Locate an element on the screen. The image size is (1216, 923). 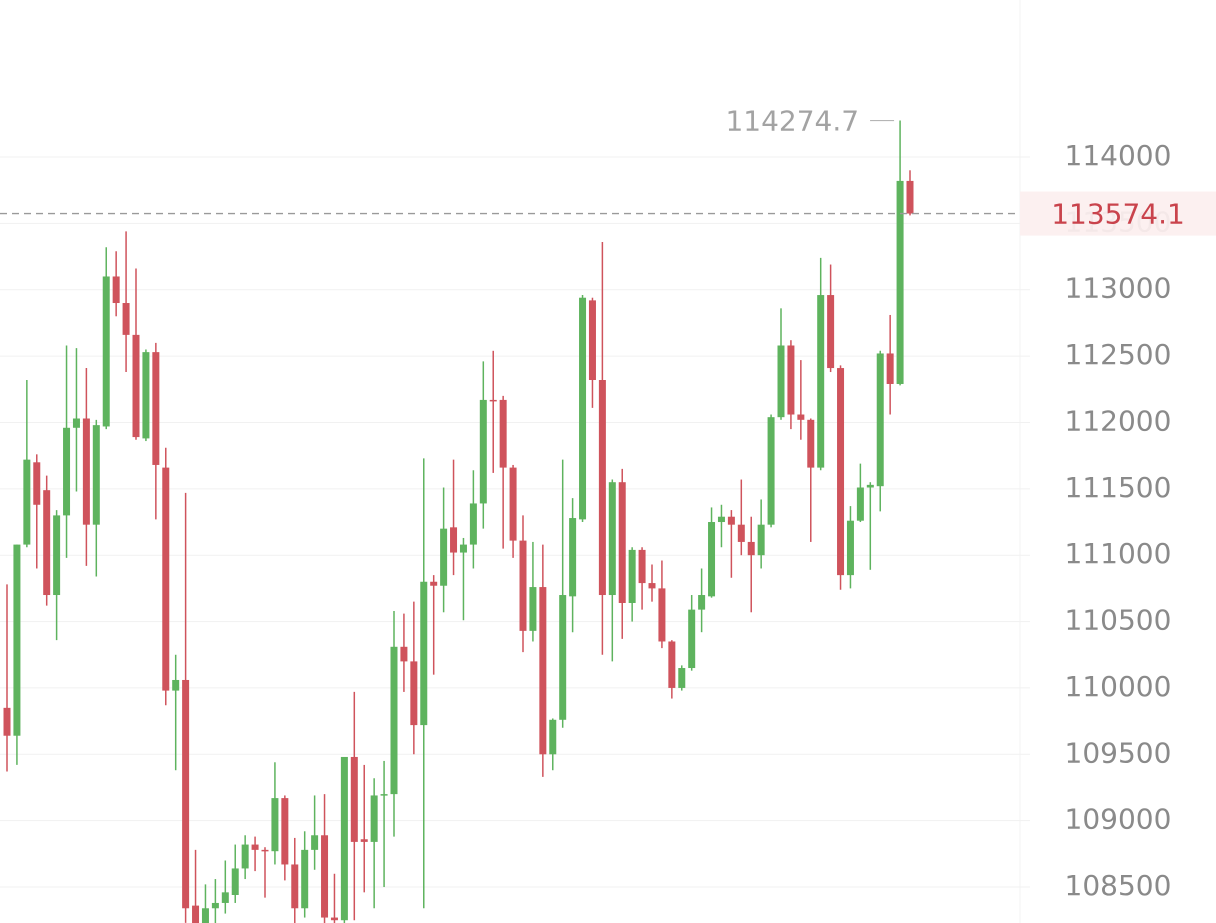
last-price-label: 113574.1 is located at coordinates (1118, 214).